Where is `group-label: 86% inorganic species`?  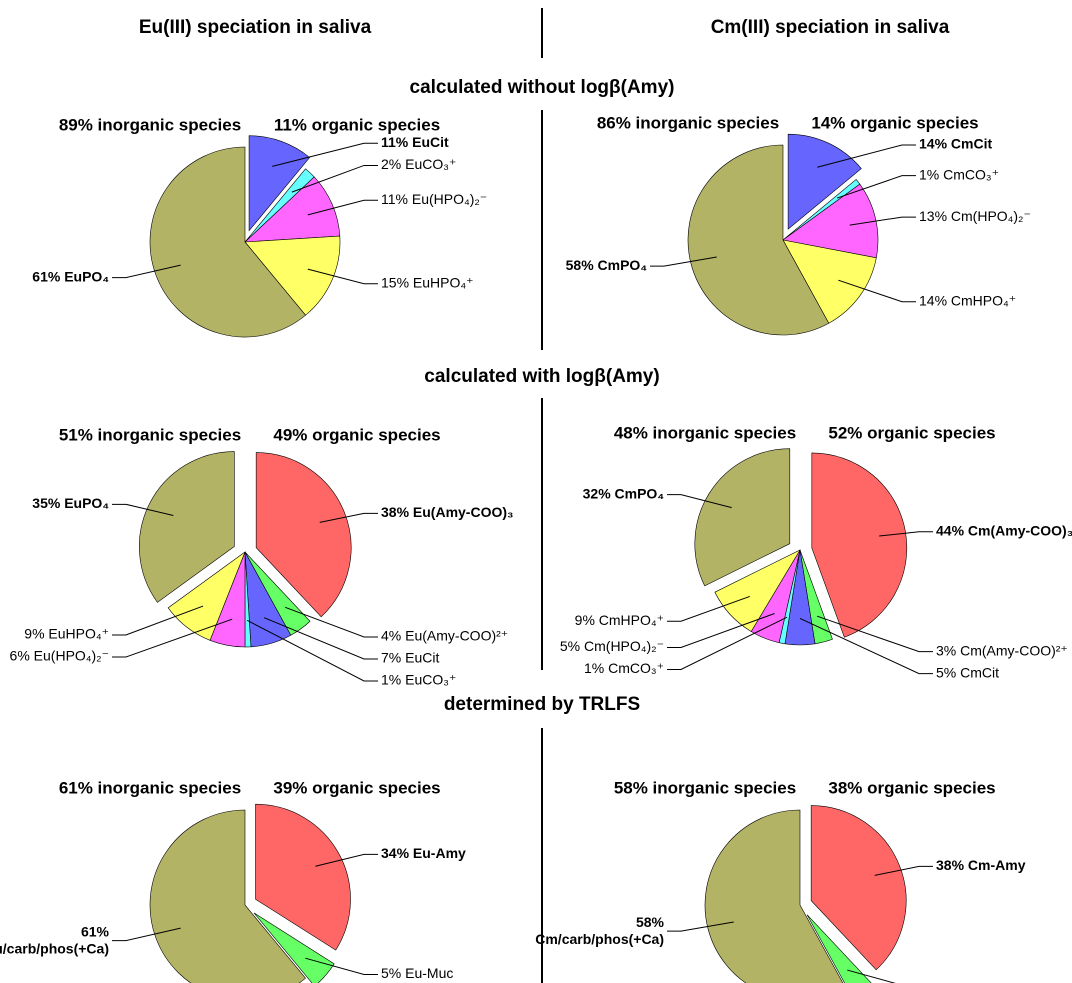
group-label: 86% inorganic species is located at coordinates (688, 122).